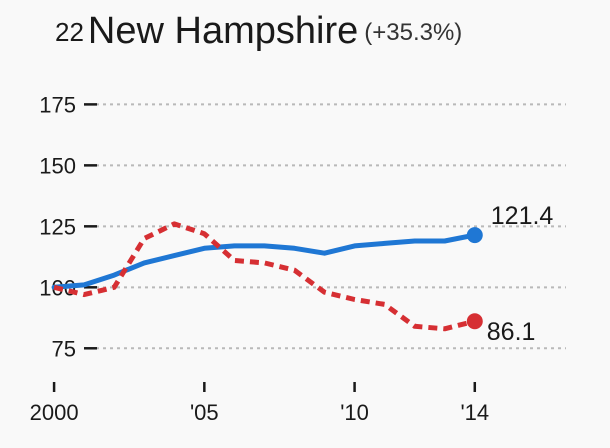 The image size is (610, 448). Describe the element at coordinates (57, 165) in the screenshot. I see `y-tick-label-150: 150` at that location.